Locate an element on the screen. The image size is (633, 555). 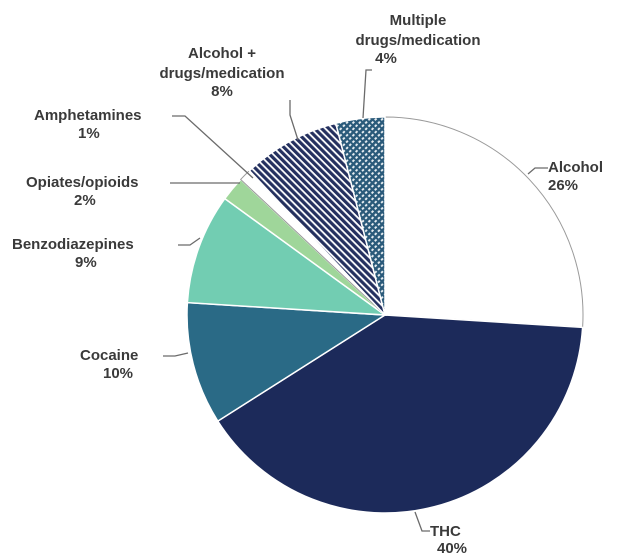
pie-slice-benzodiazepines is located at coordinates (287, 256).